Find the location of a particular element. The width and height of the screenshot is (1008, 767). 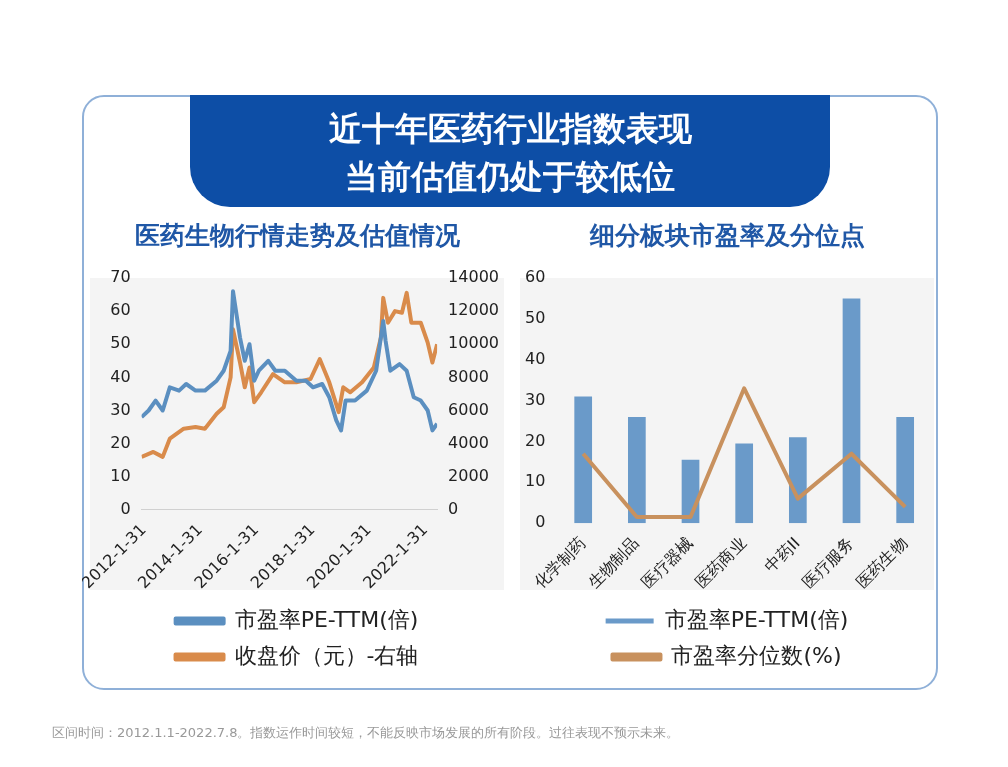

y2-tick-label: 0 is located at coordinates (453, 509).